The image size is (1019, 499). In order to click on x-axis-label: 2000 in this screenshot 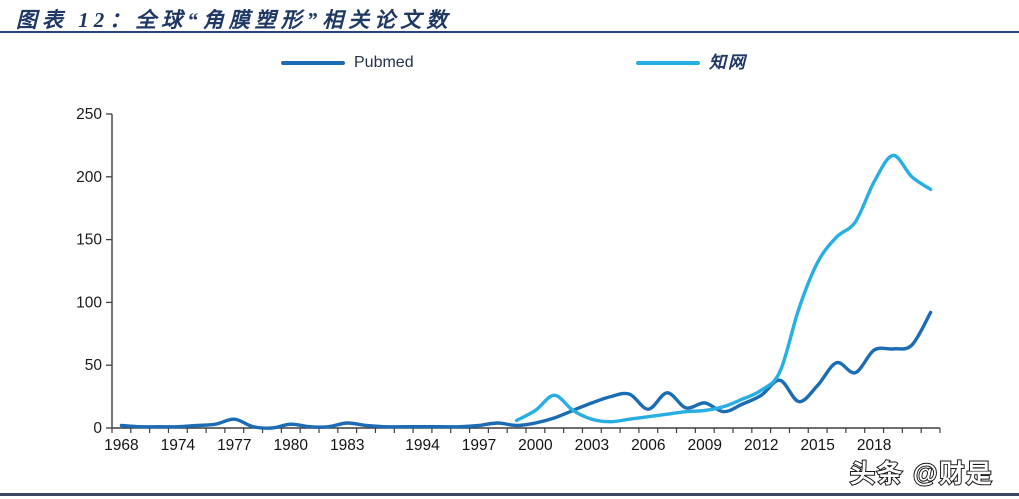, I will do `click(535, 445)`.